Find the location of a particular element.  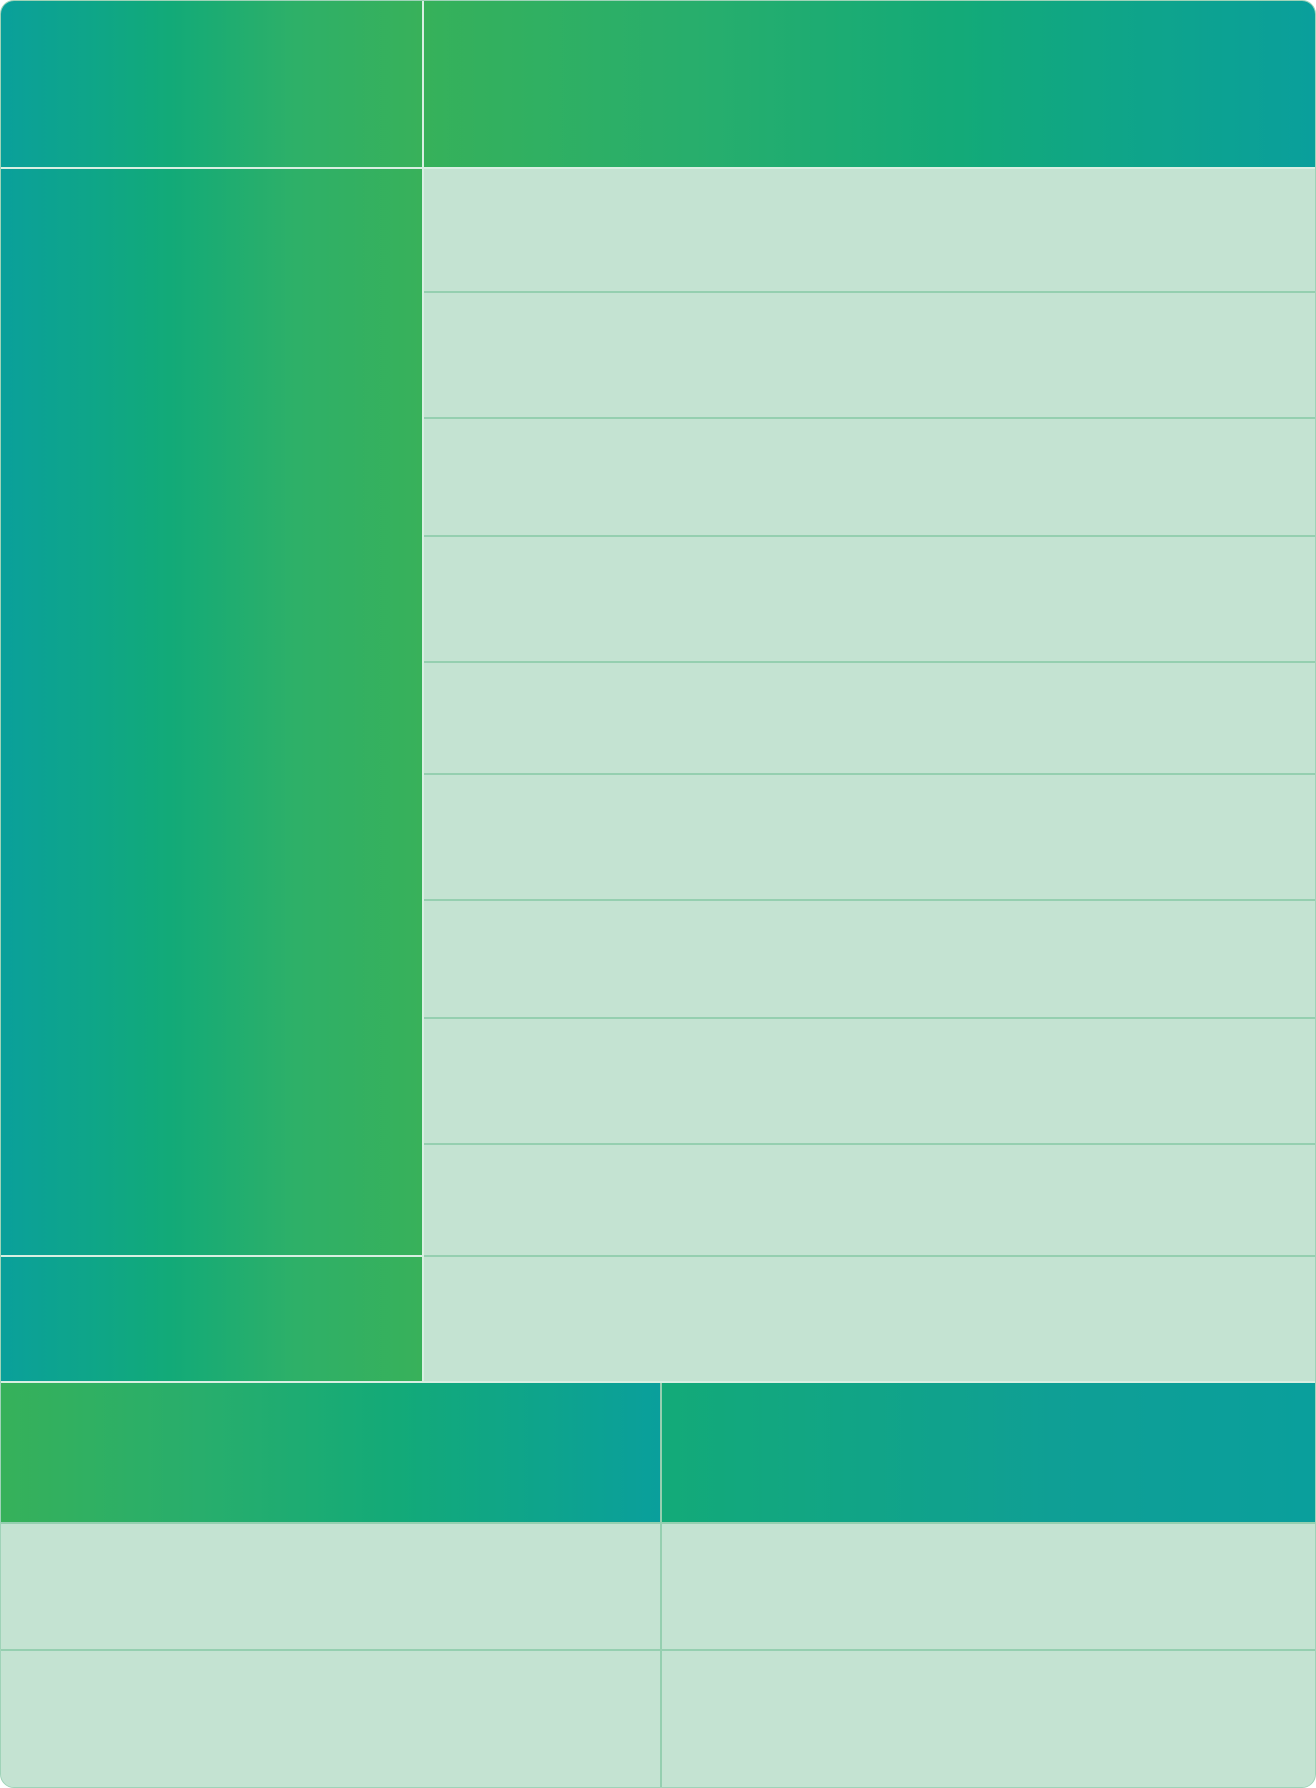

lower-row-2-col1 is located at coordinates (331, 1719).